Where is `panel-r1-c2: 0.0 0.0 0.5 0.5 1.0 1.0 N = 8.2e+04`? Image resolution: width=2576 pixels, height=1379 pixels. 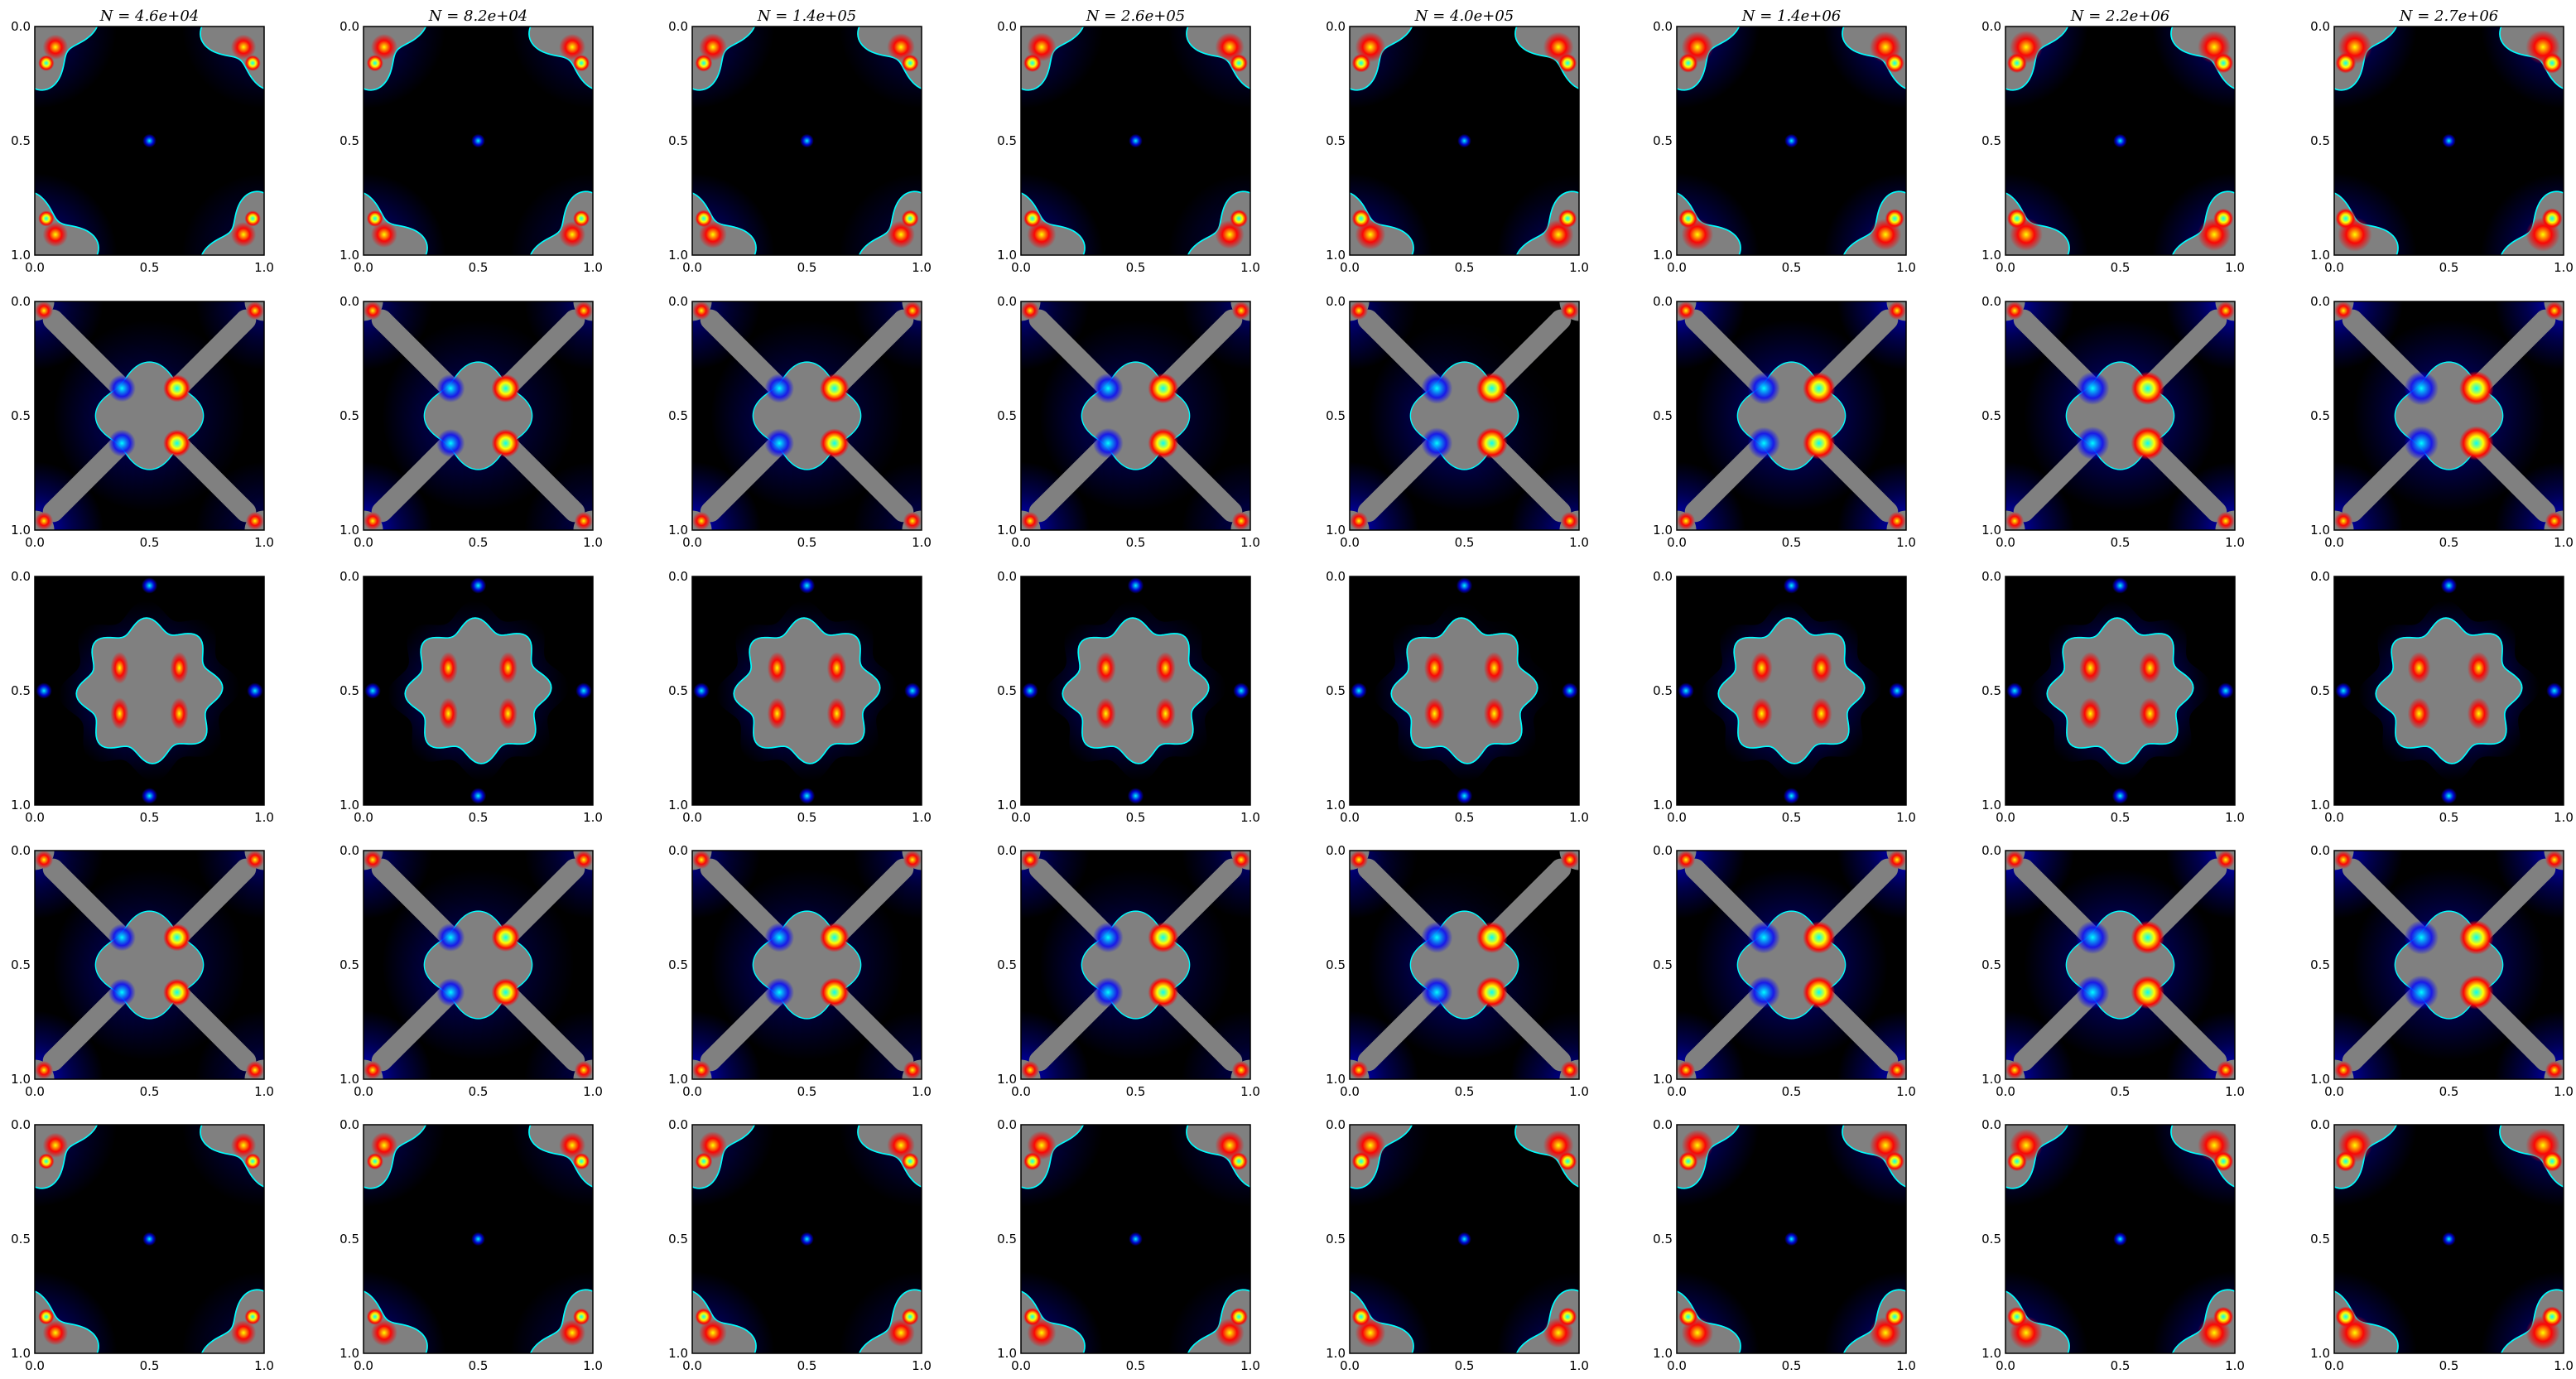
panel-r1-c2: 0.0 0.0 0.5 0.5 1.0 1.0 N = 8.2e+04 is located at coordinates (471, 141).